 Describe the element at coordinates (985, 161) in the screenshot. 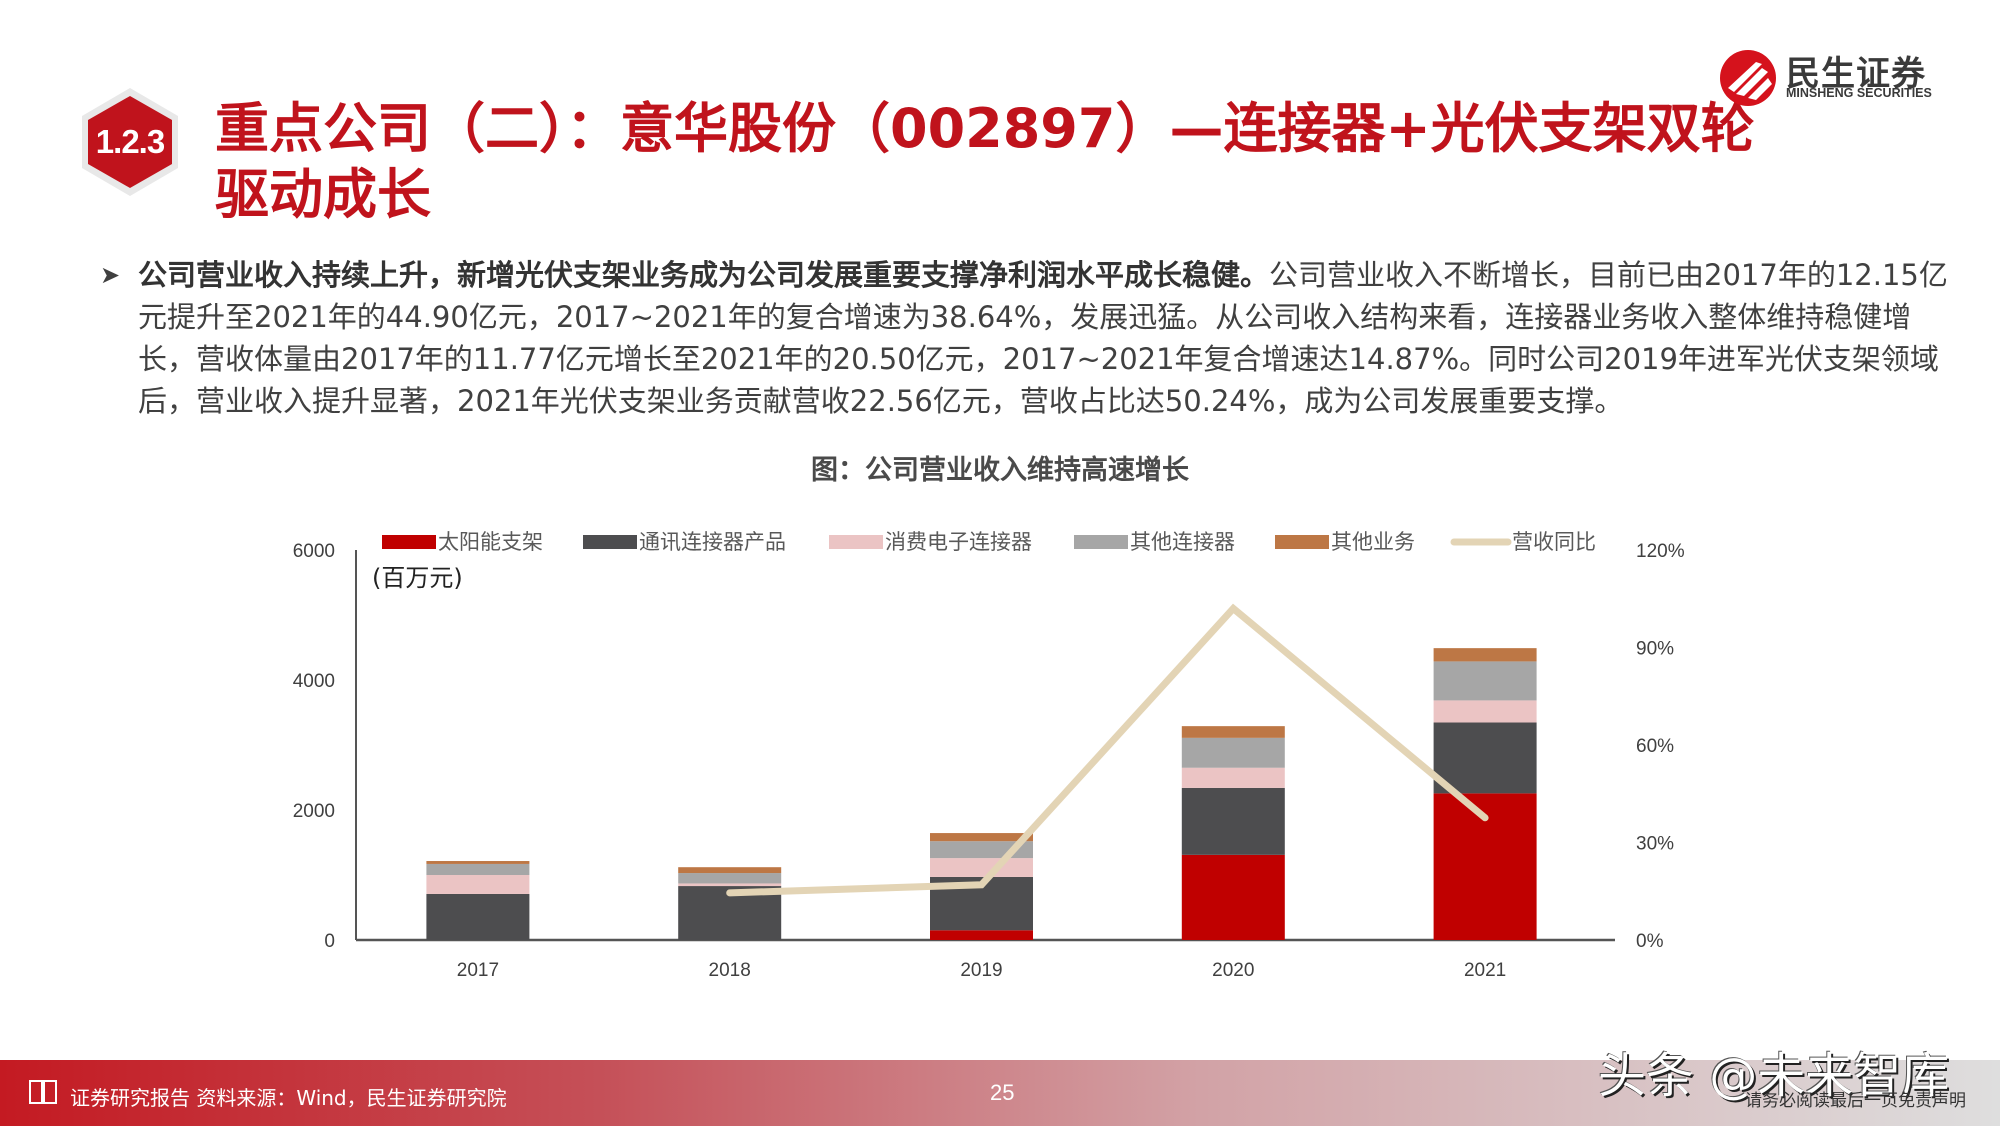

I see `page-title: 重点公司（二）：意华股份（002897）—连接器+光伏支架双轮驱动成长` at that location.